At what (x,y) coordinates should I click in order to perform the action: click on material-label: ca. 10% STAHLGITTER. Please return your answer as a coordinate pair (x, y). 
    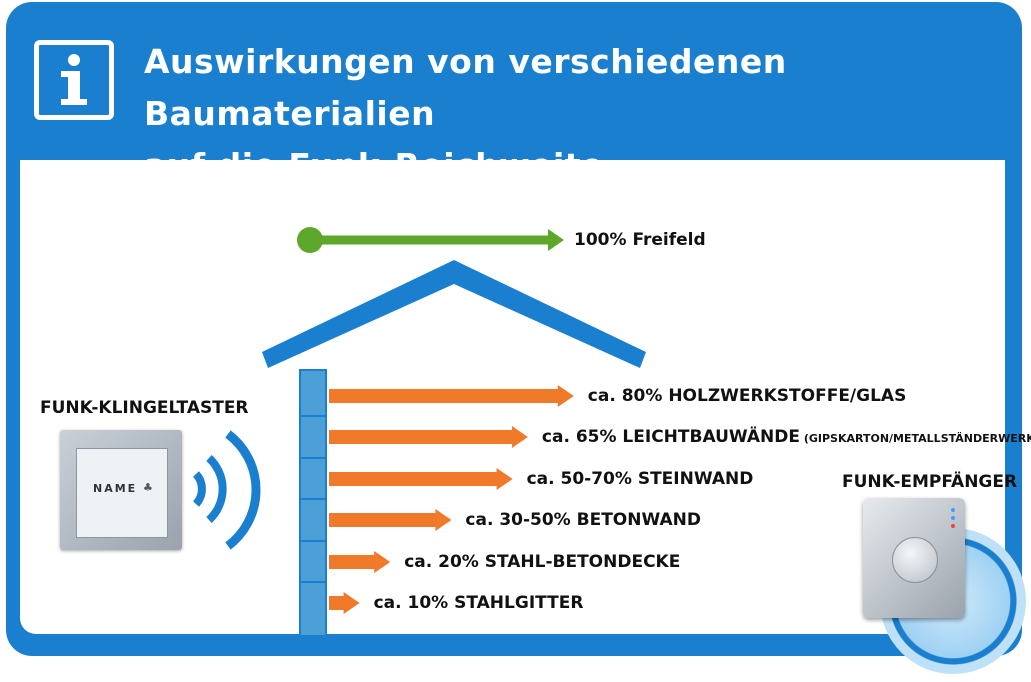
    Looking at the image, I should click on (479, 603).